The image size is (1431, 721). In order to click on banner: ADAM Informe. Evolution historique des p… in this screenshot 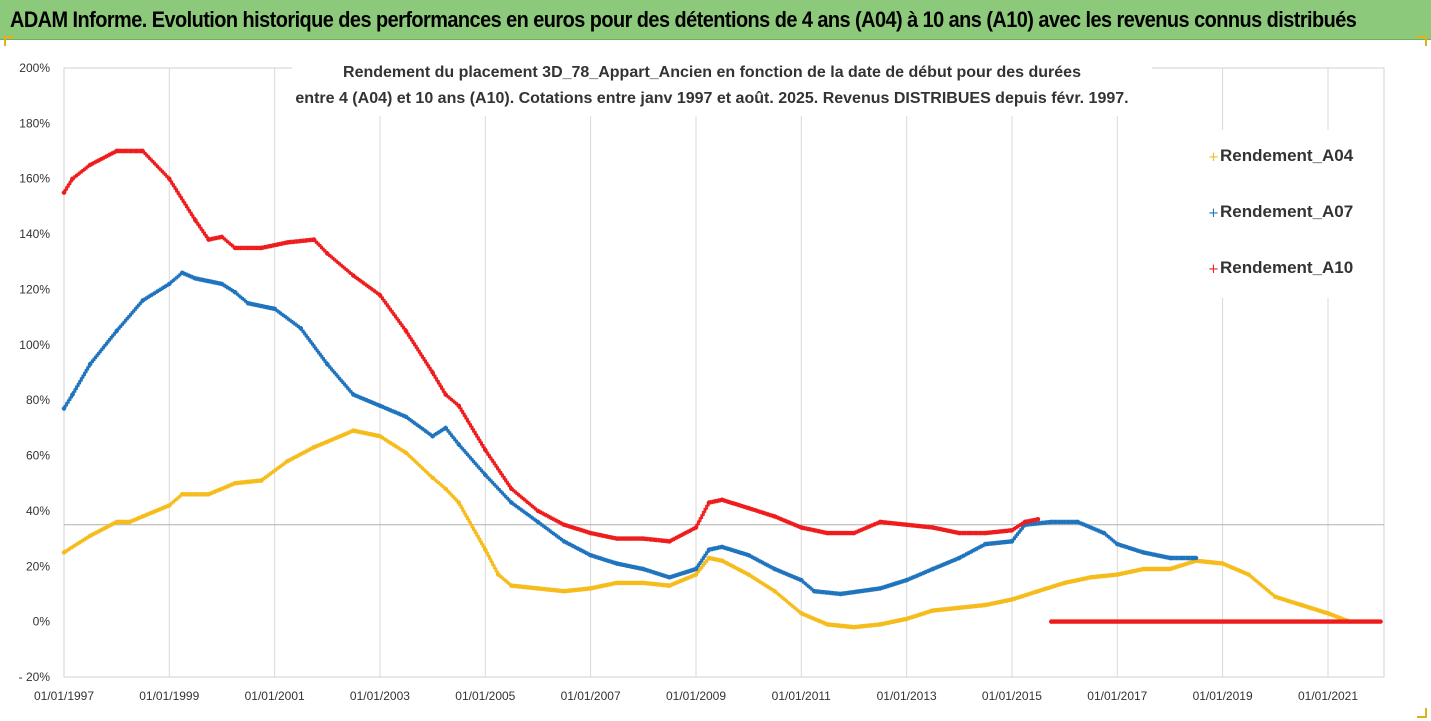, I will do `click(715, 20)`.